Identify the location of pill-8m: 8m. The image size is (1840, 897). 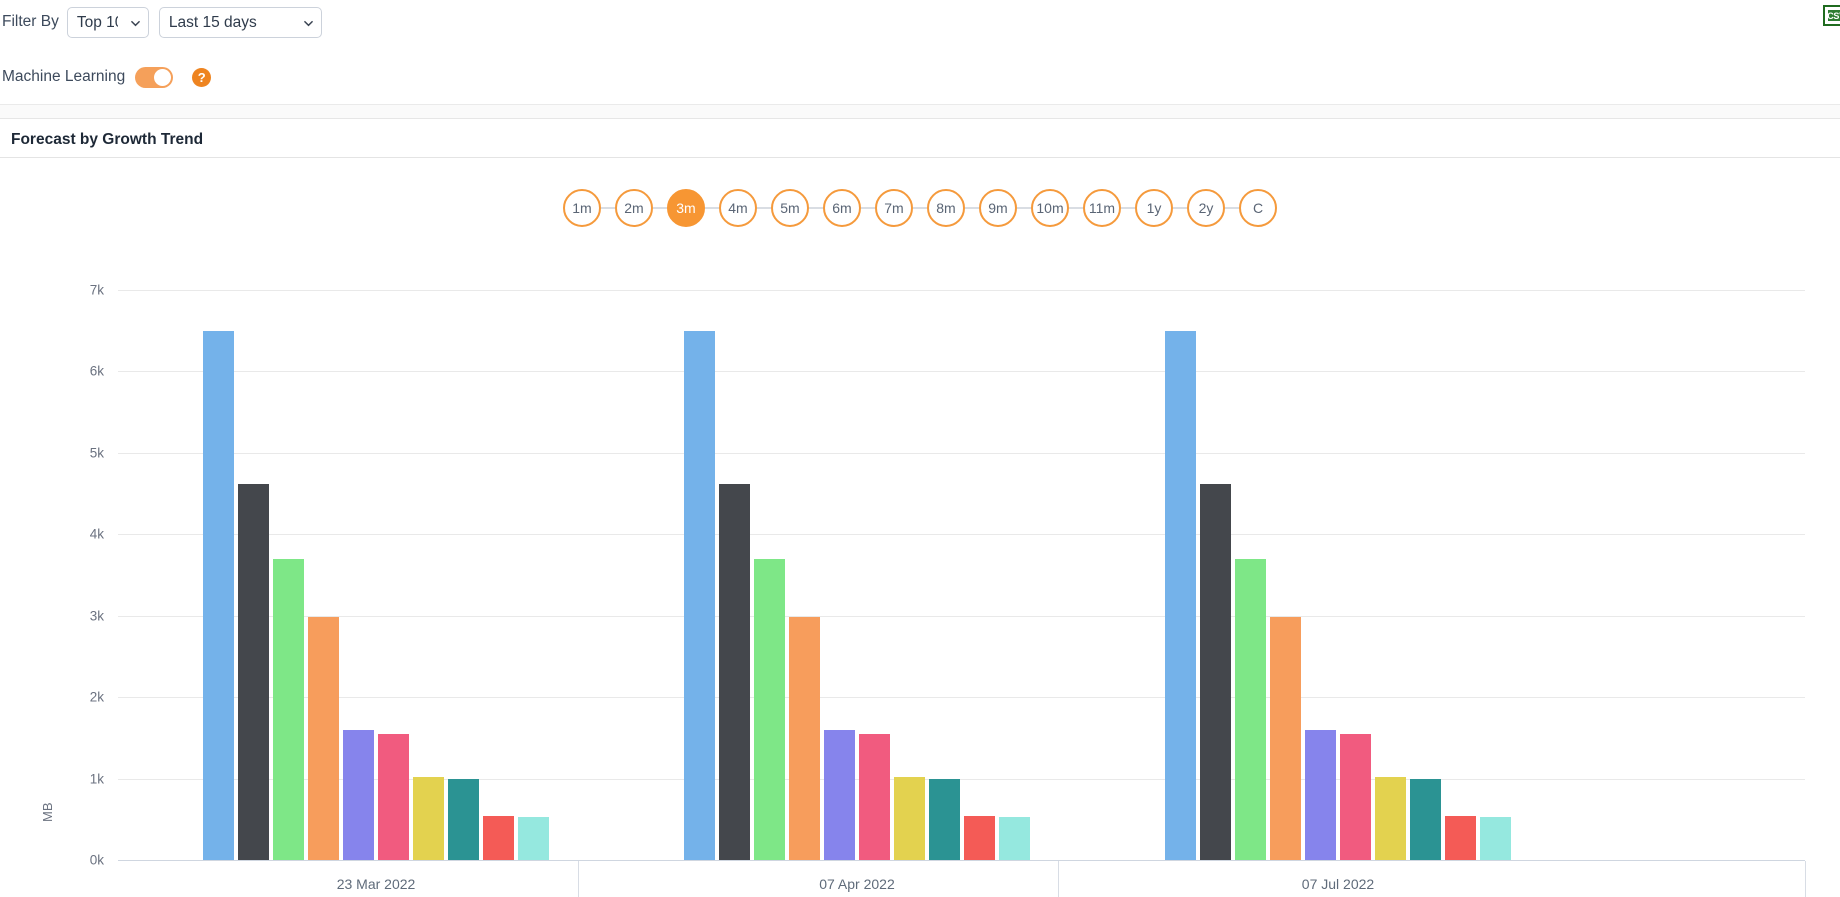
(946, 208).